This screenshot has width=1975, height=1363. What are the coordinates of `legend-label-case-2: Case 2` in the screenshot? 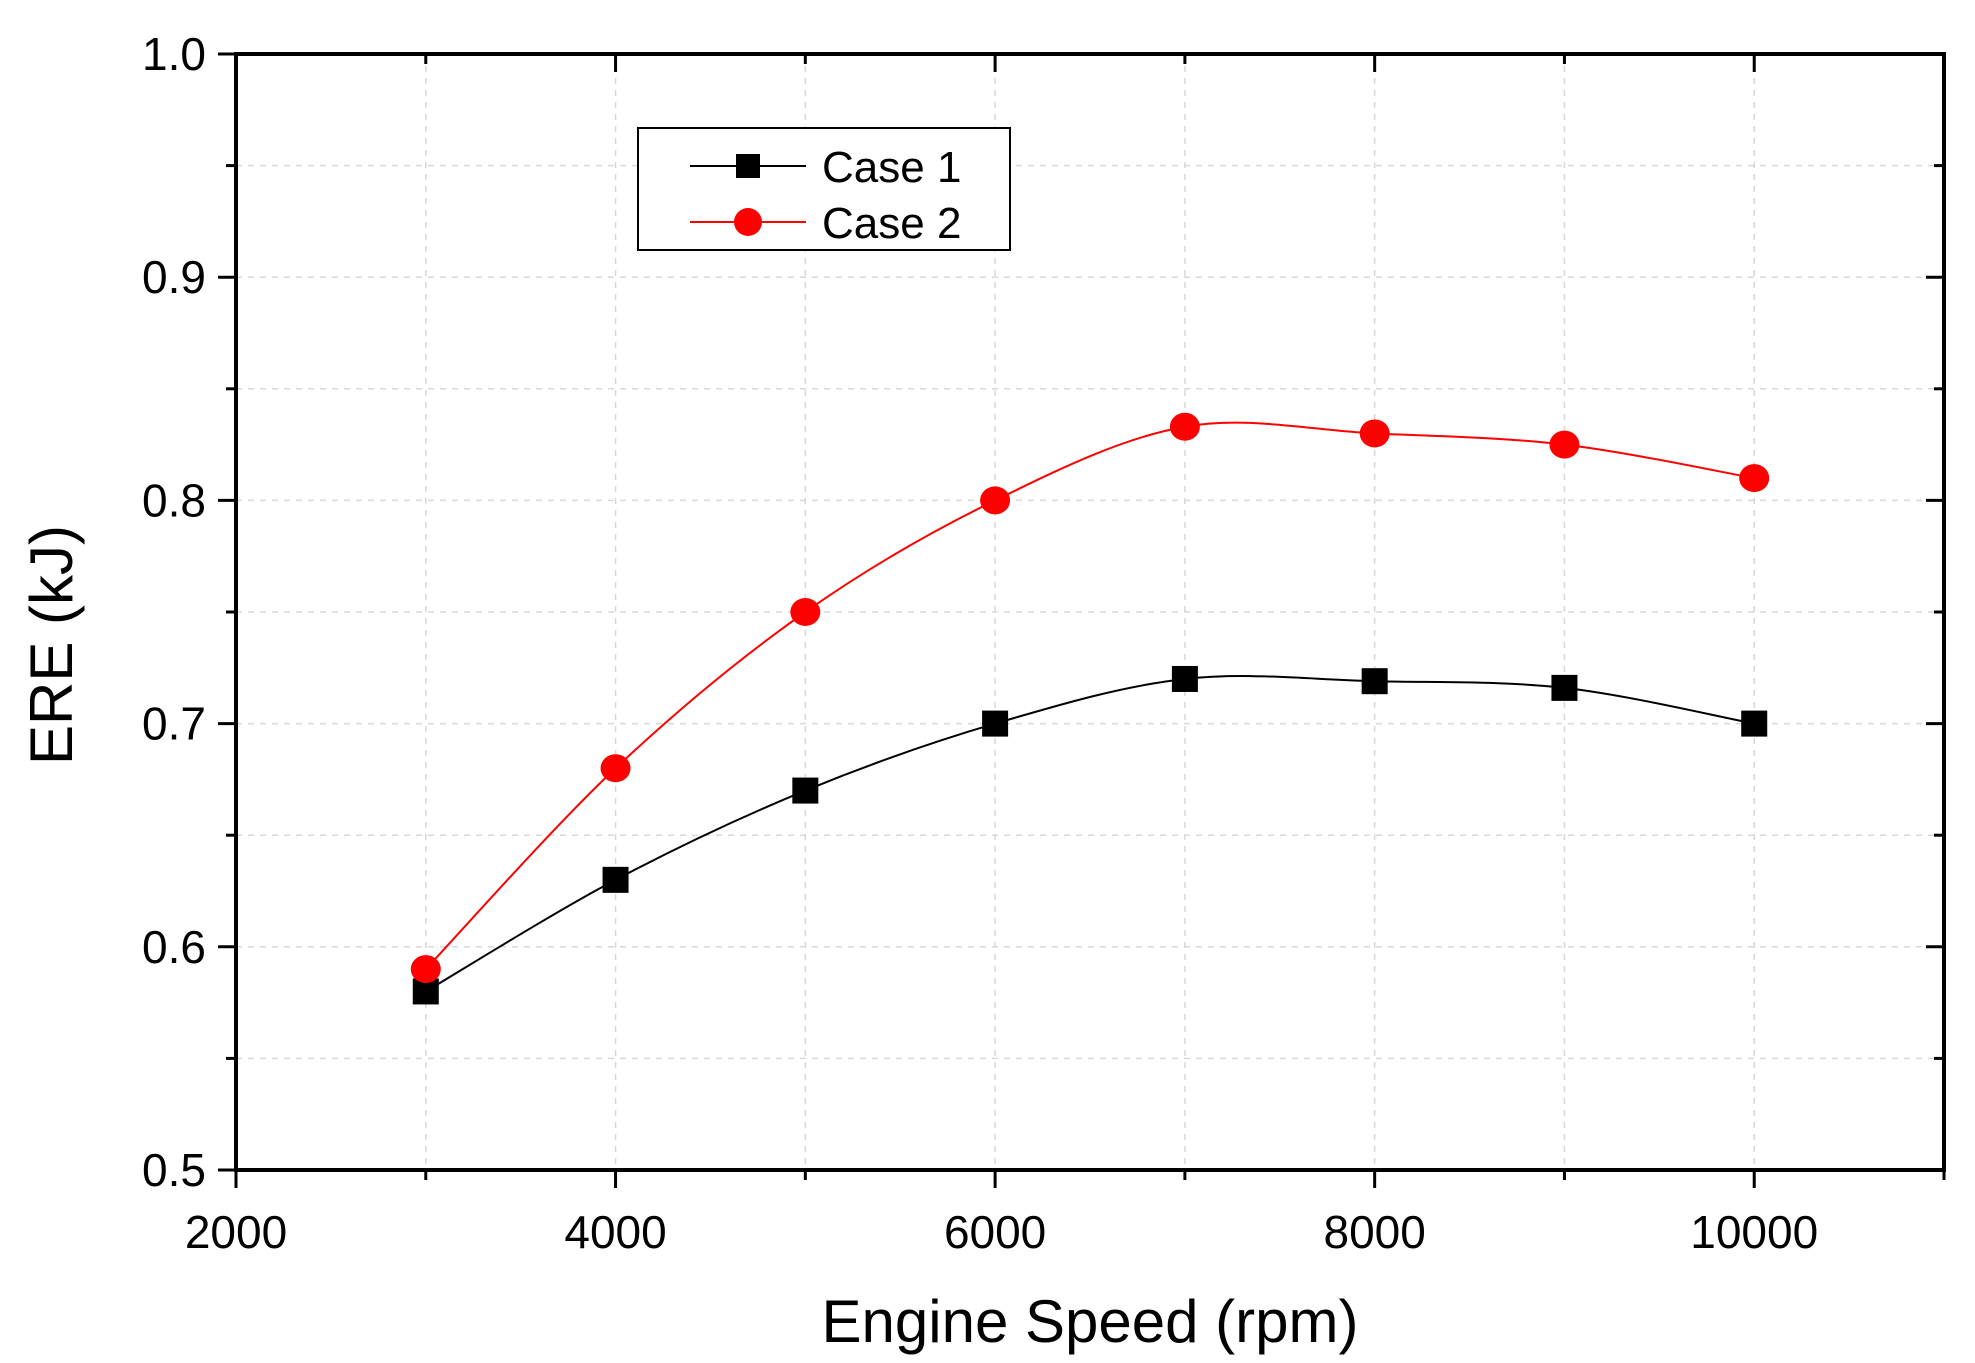 It's located at (891, 223).